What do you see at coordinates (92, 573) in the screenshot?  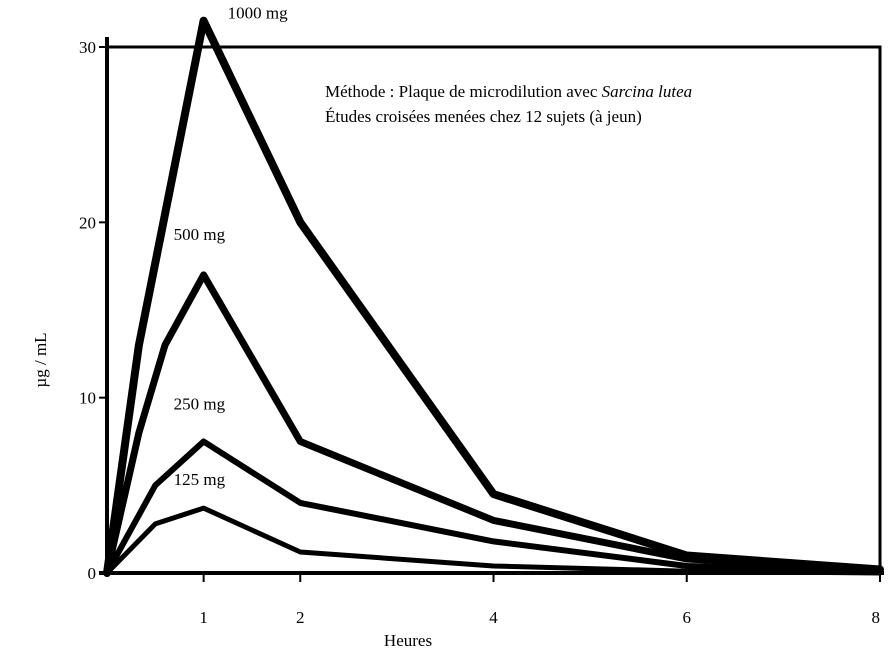 I see `y-tick-label: 0` at bounding box center [92, 573].